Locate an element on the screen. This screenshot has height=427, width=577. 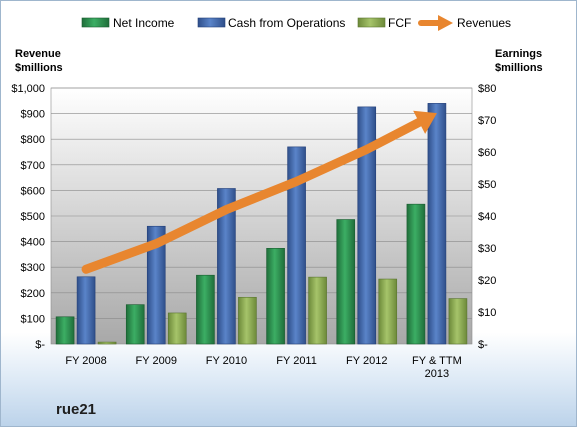
left-tick-label: $- is located at coordinates (40, 345).